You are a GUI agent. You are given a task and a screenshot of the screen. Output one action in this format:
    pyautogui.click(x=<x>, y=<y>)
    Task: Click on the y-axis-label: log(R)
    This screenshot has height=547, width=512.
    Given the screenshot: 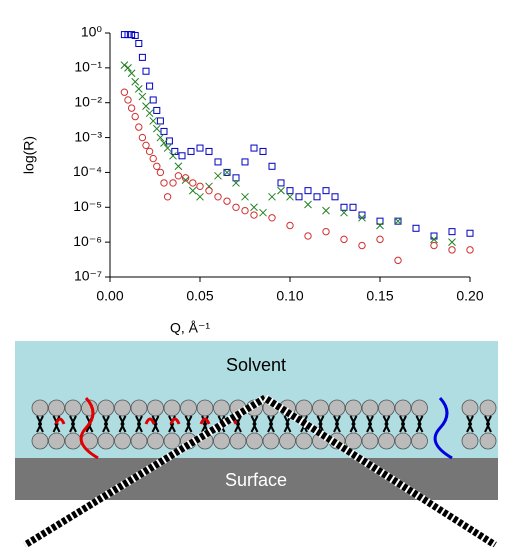 What is the action you would take?
    pyautogui.click(x=29, y=155)
    